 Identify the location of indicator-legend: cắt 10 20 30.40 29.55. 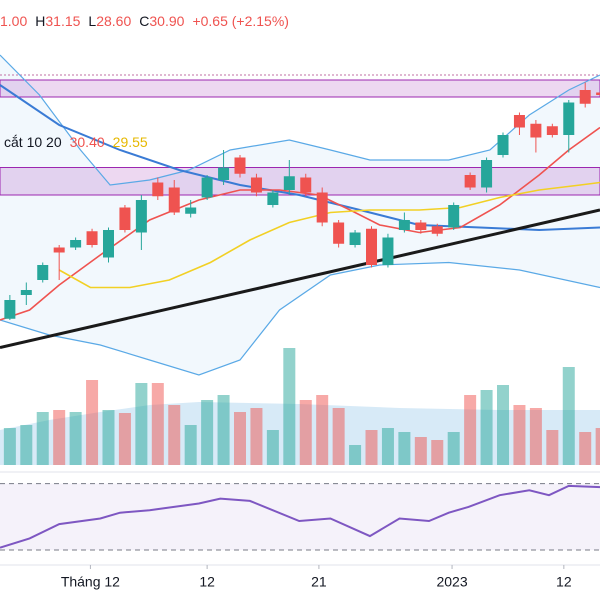
(76, 142).